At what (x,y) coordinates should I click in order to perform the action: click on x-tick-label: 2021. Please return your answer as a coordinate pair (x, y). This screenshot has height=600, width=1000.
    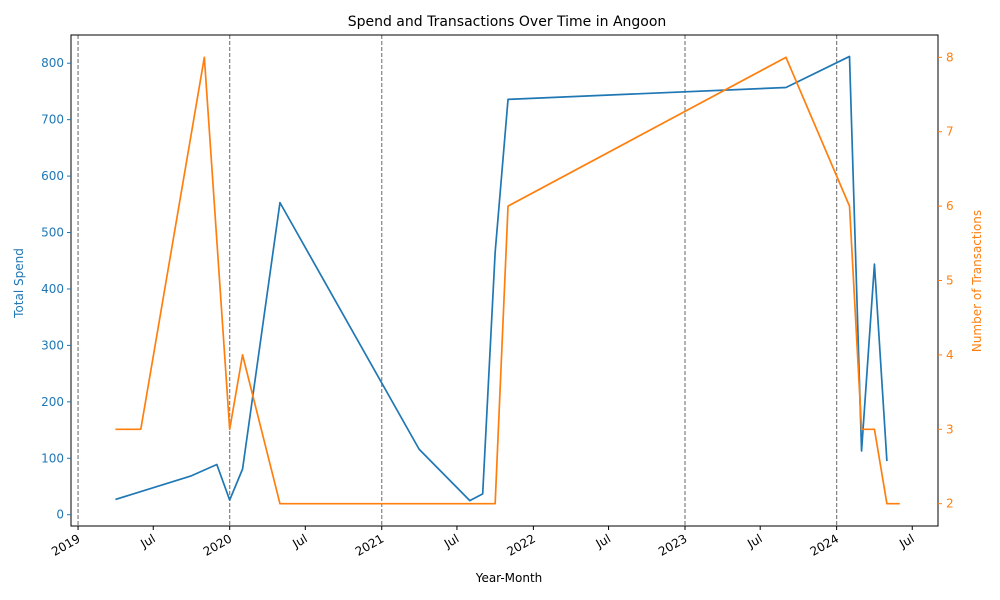
    Looking at the image, I should click on (369, 544).